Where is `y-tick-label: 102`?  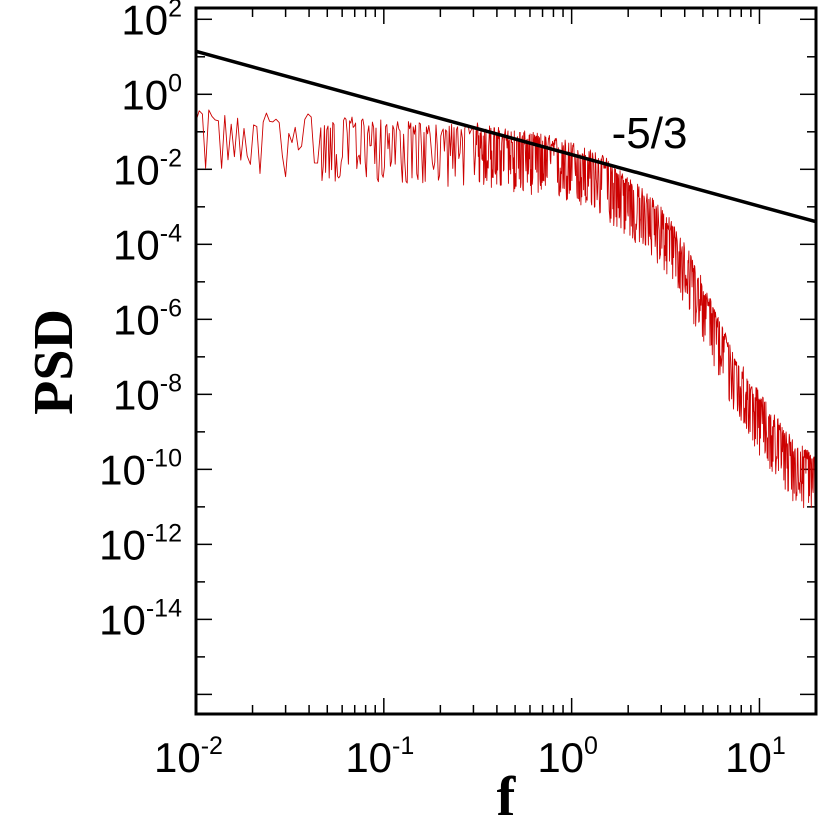 y-tick-label: 102 is located at coordinates (151, 21).